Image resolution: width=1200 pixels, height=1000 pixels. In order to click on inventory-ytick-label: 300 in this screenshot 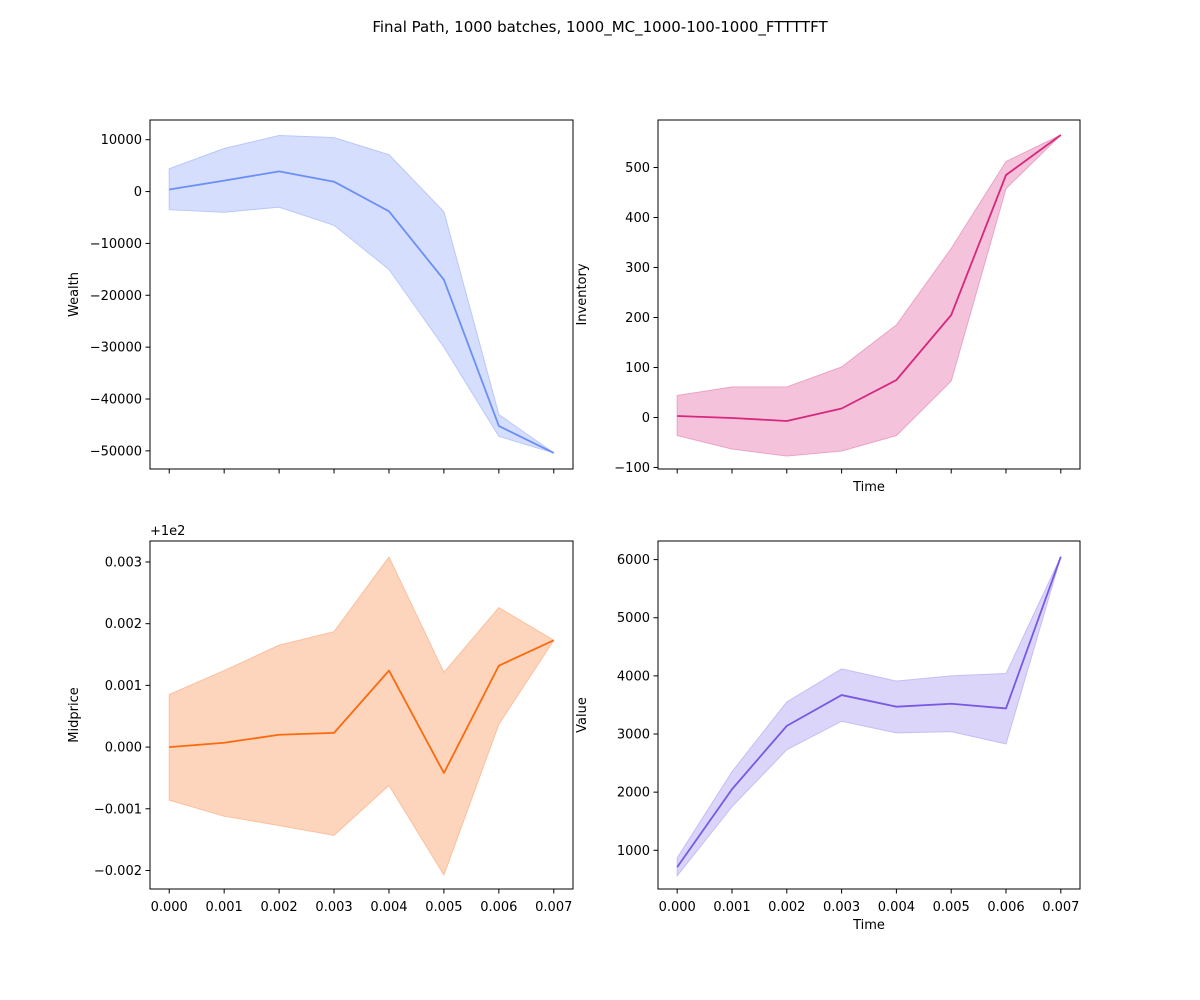, I will do `click(637, 268)`.